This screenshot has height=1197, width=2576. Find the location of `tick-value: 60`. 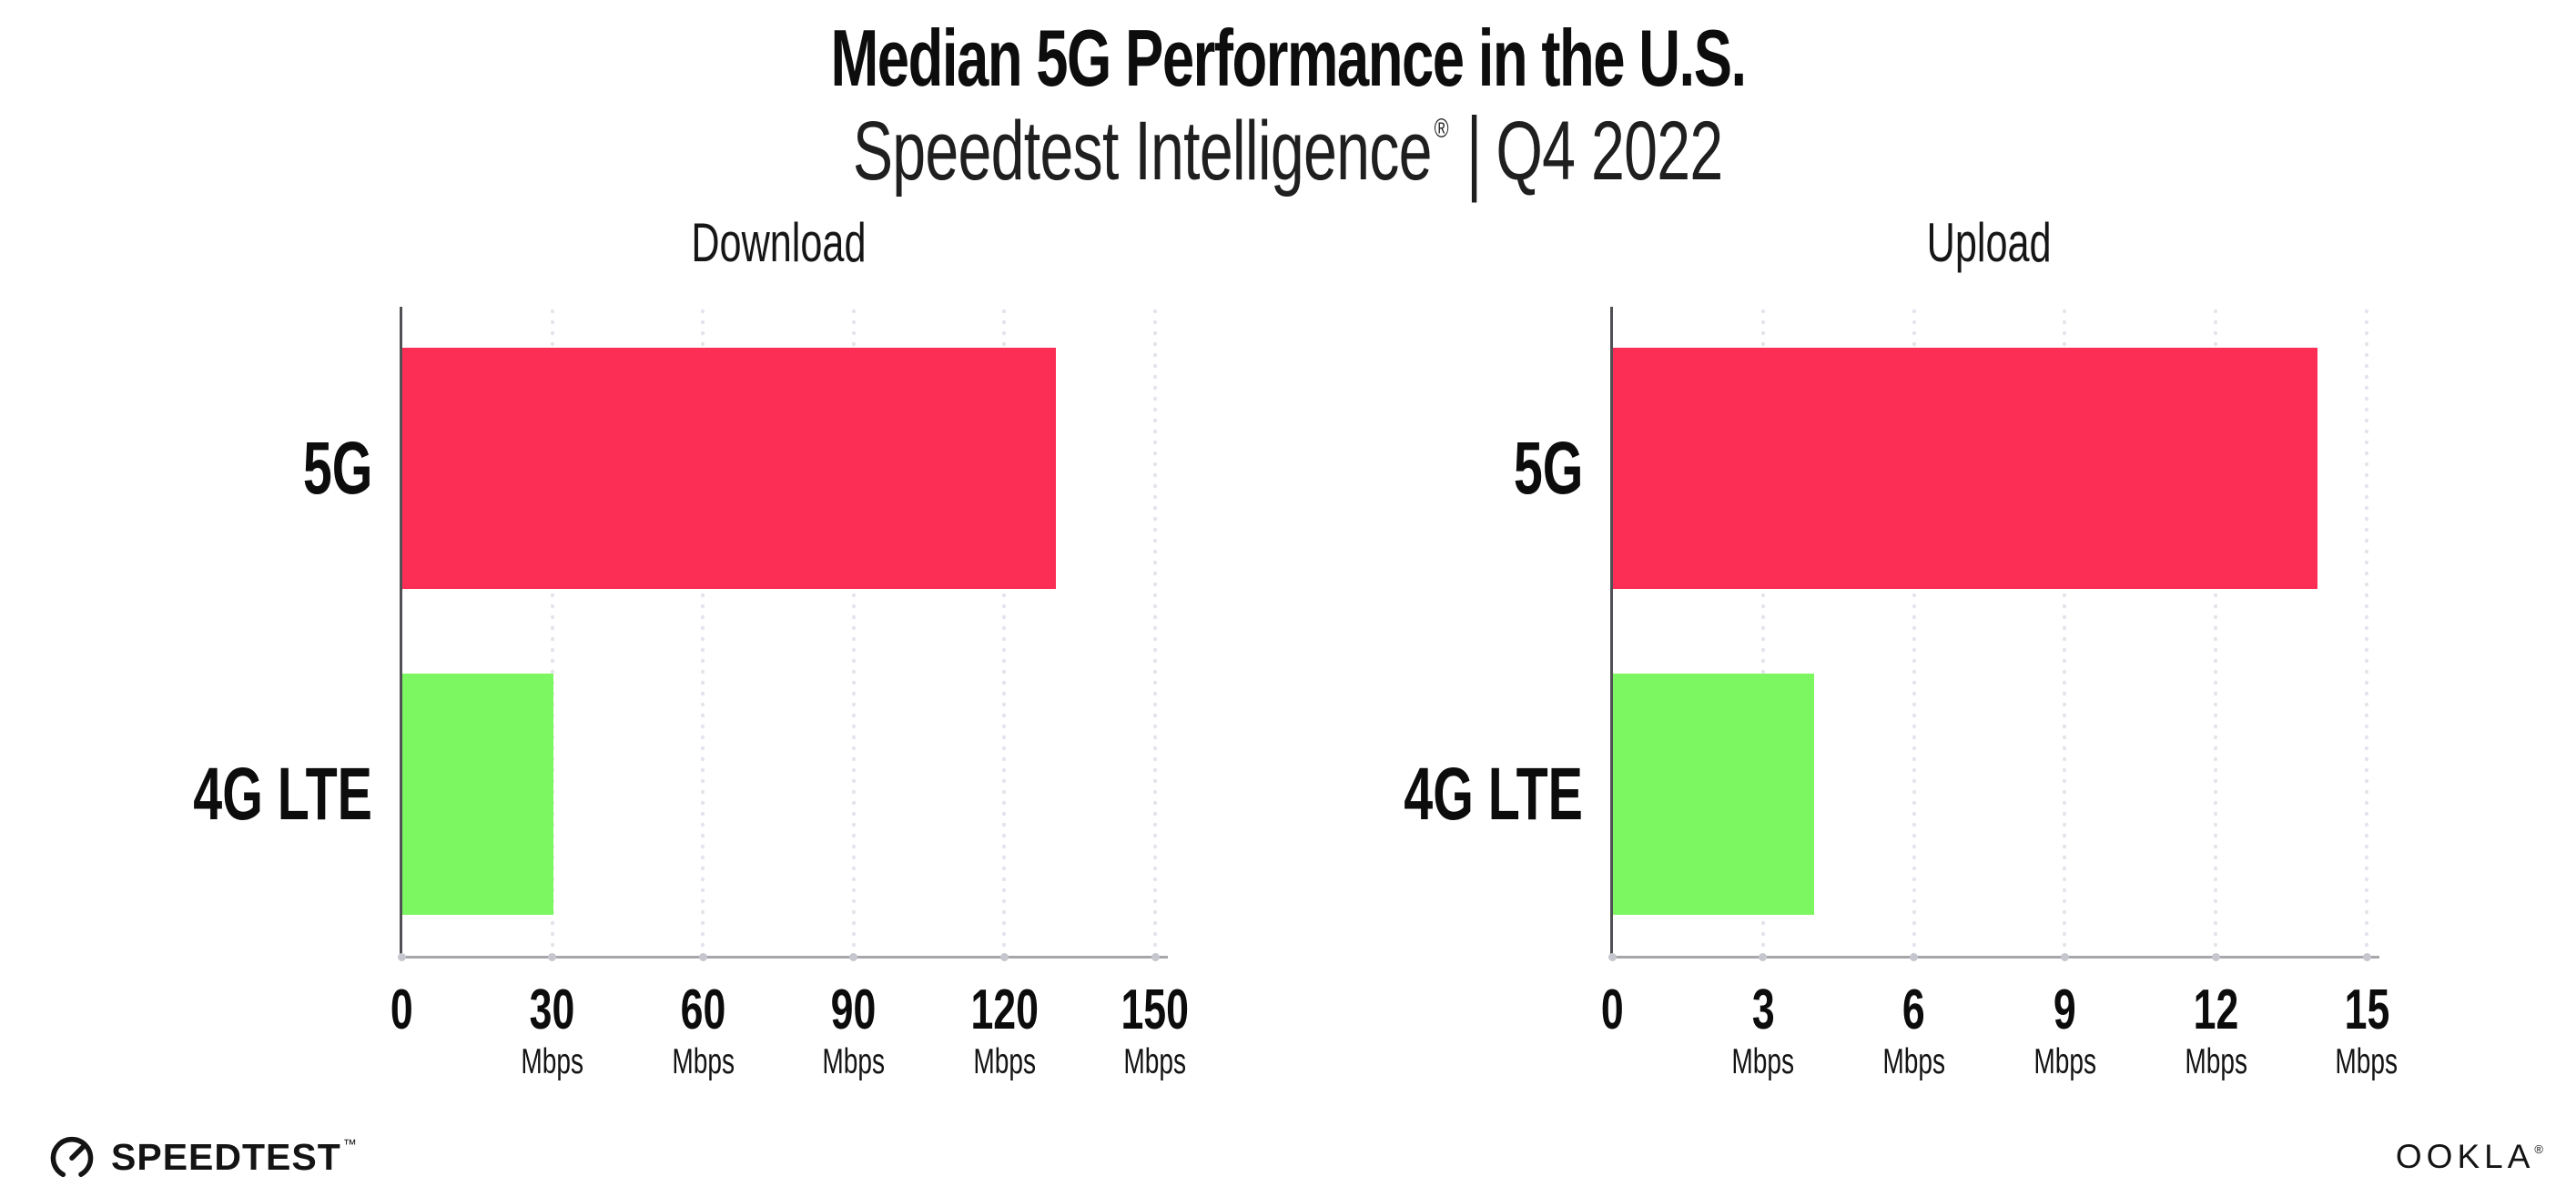

tick-value: 60 is located at coordinates (703, 1010).